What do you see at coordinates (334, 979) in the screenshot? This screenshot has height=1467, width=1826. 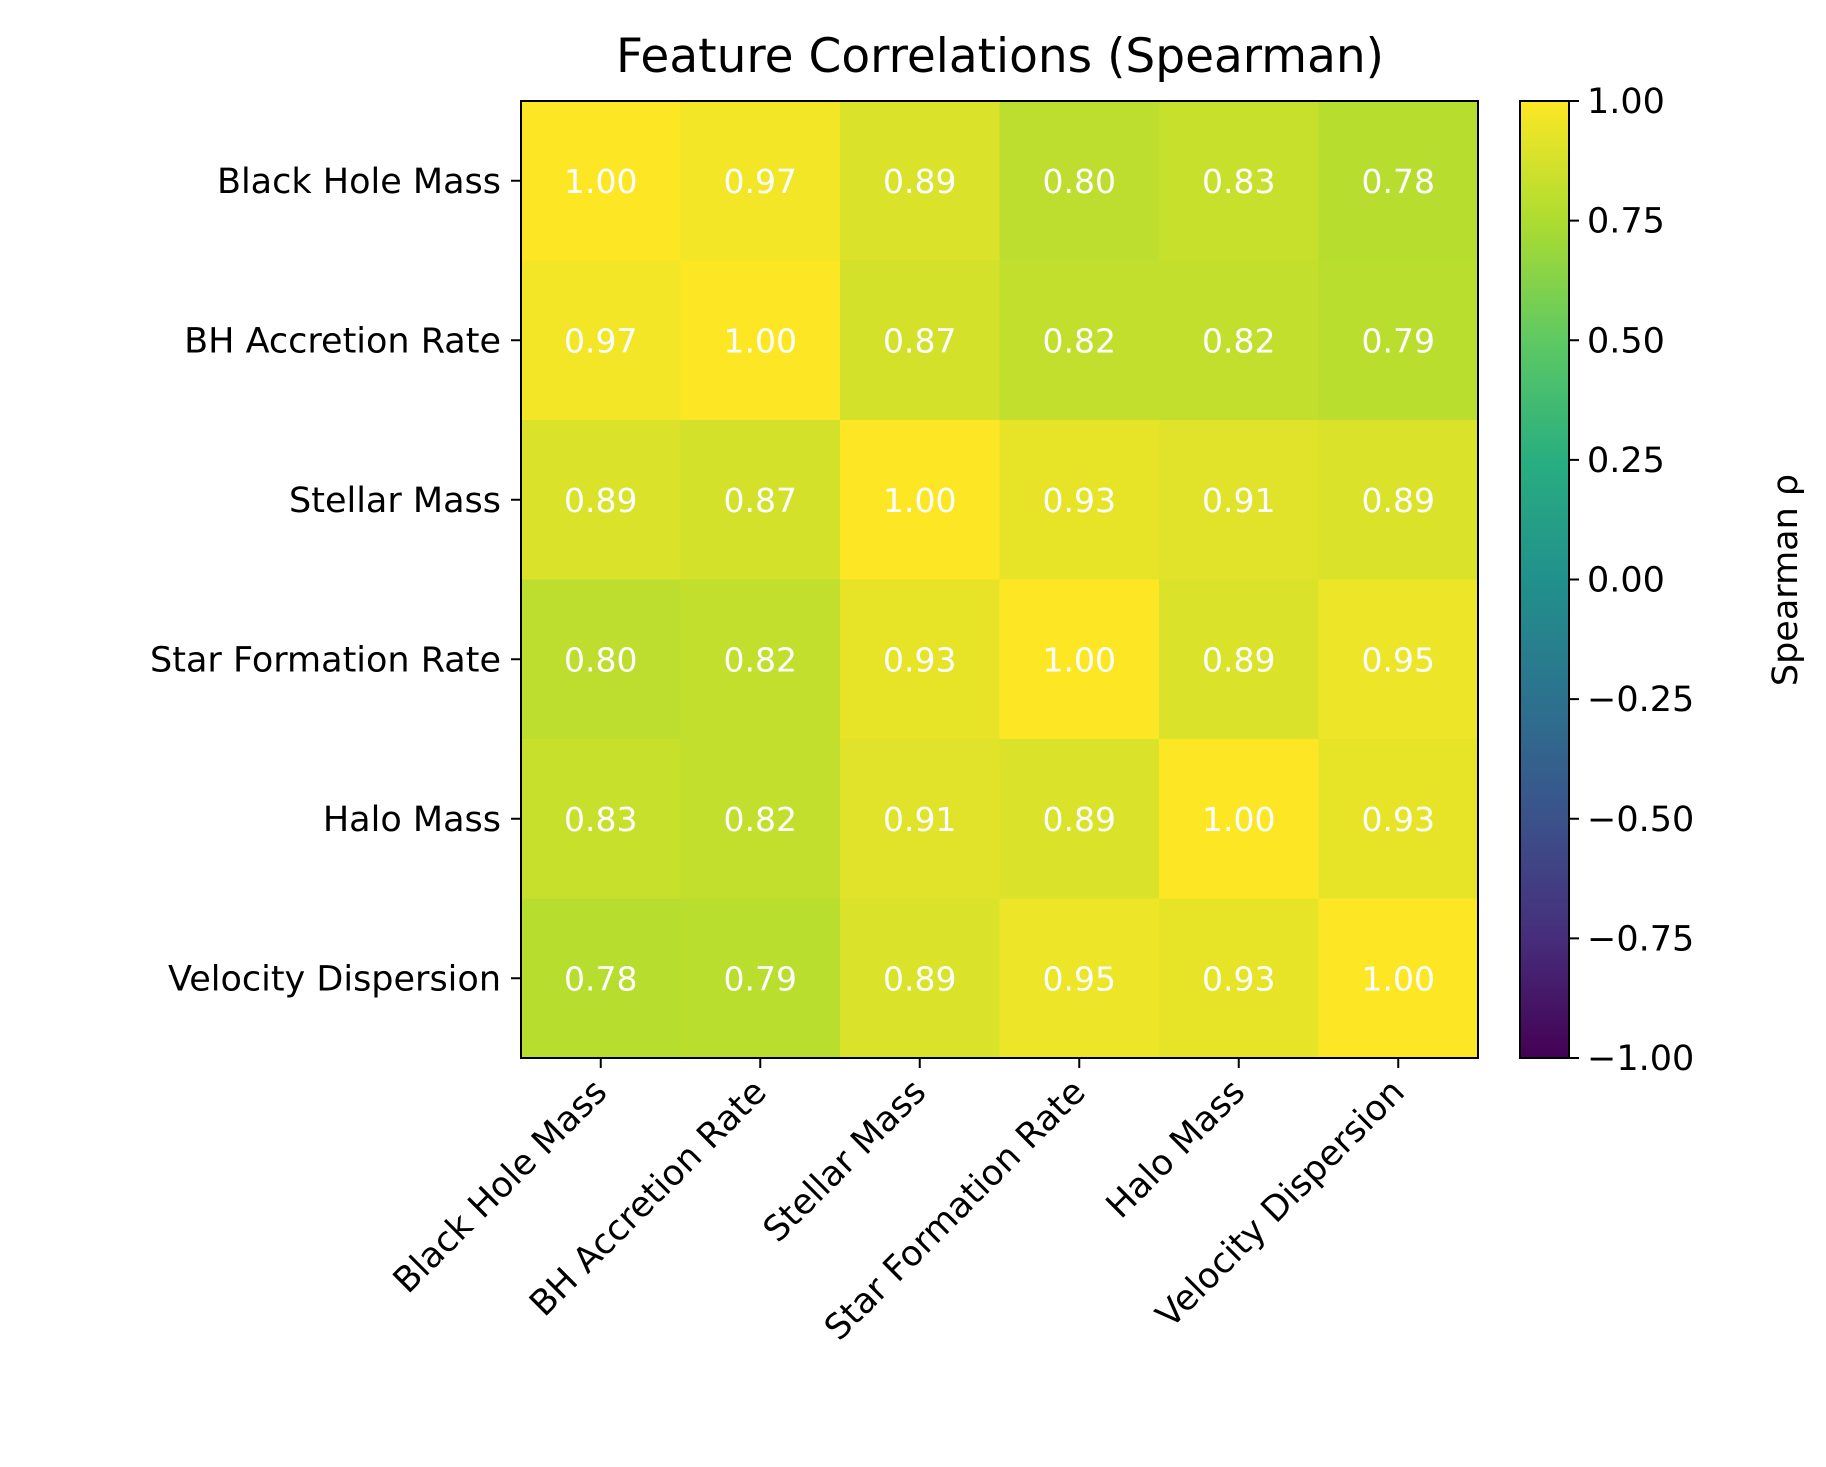 I see `y-tick-label: Velocity Dispersion` at bounding box center [334, 979].